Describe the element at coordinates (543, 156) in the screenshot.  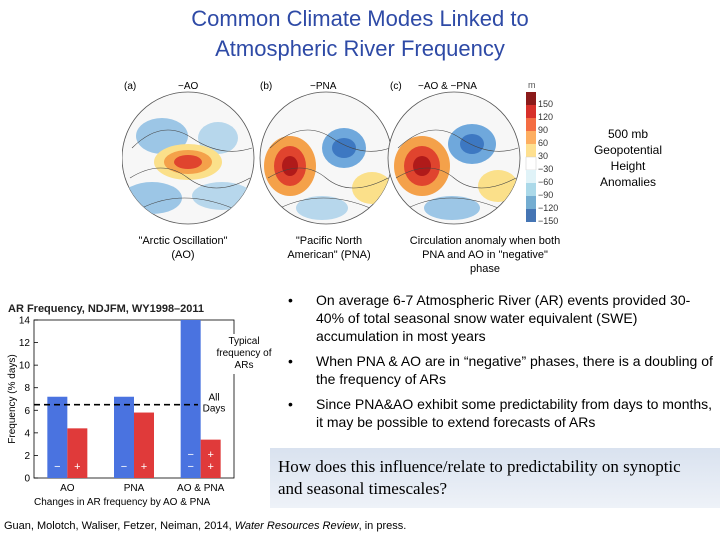
I see `colorbar-tick-label: 30` at that location.